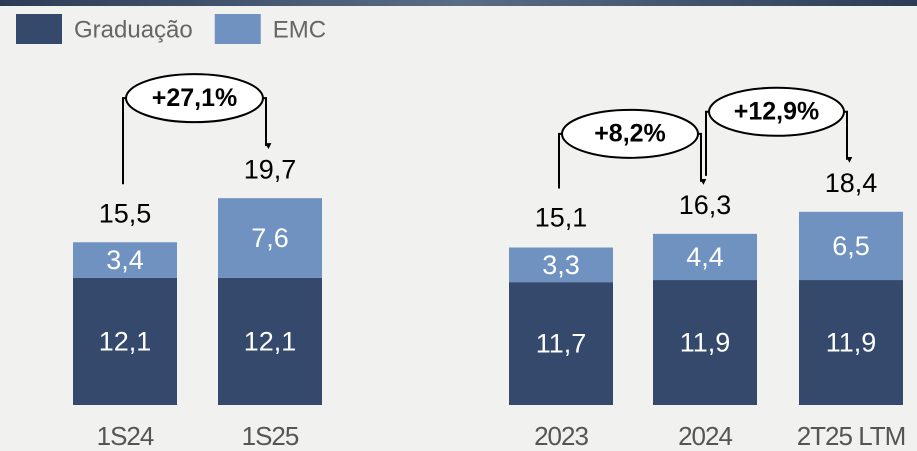  What do you see at coordinates (125, 213) in the screenshot?
I see `total-label: 15,5` at bounding box center [125, 213].